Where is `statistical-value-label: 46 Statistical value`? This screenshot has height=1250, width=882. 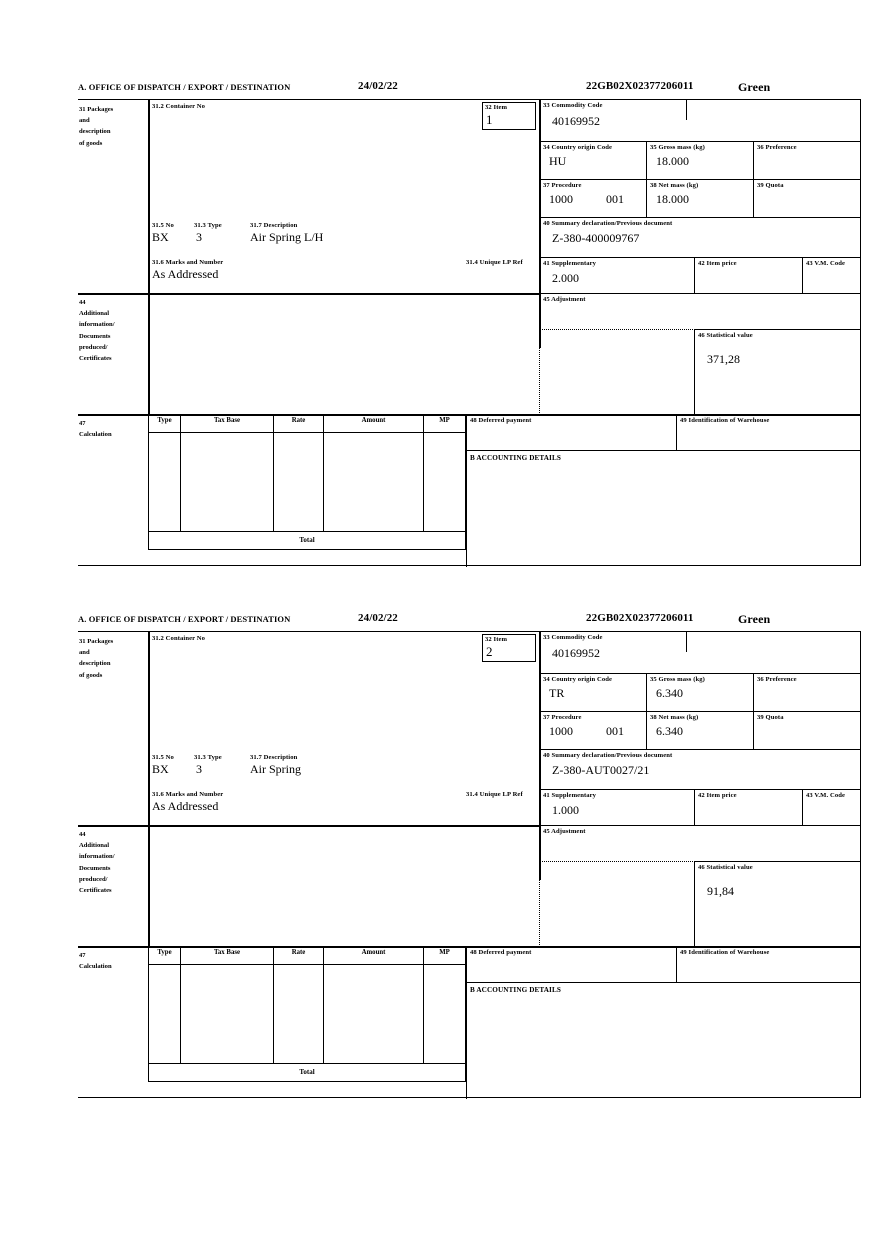 statistical-value-label: 46 Statistical value is located at coordinates (725, 867).